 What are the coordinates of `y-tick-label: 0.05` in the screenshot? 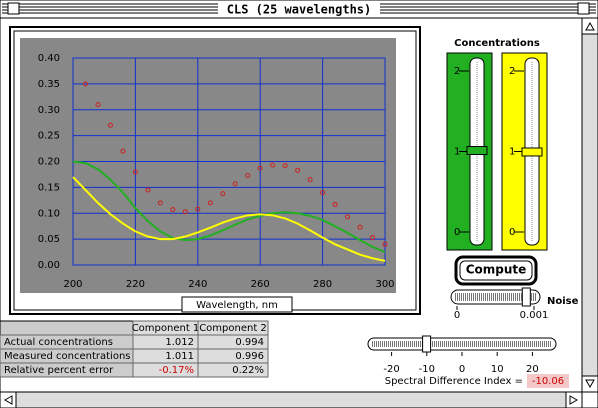 It's located at (49, 239).